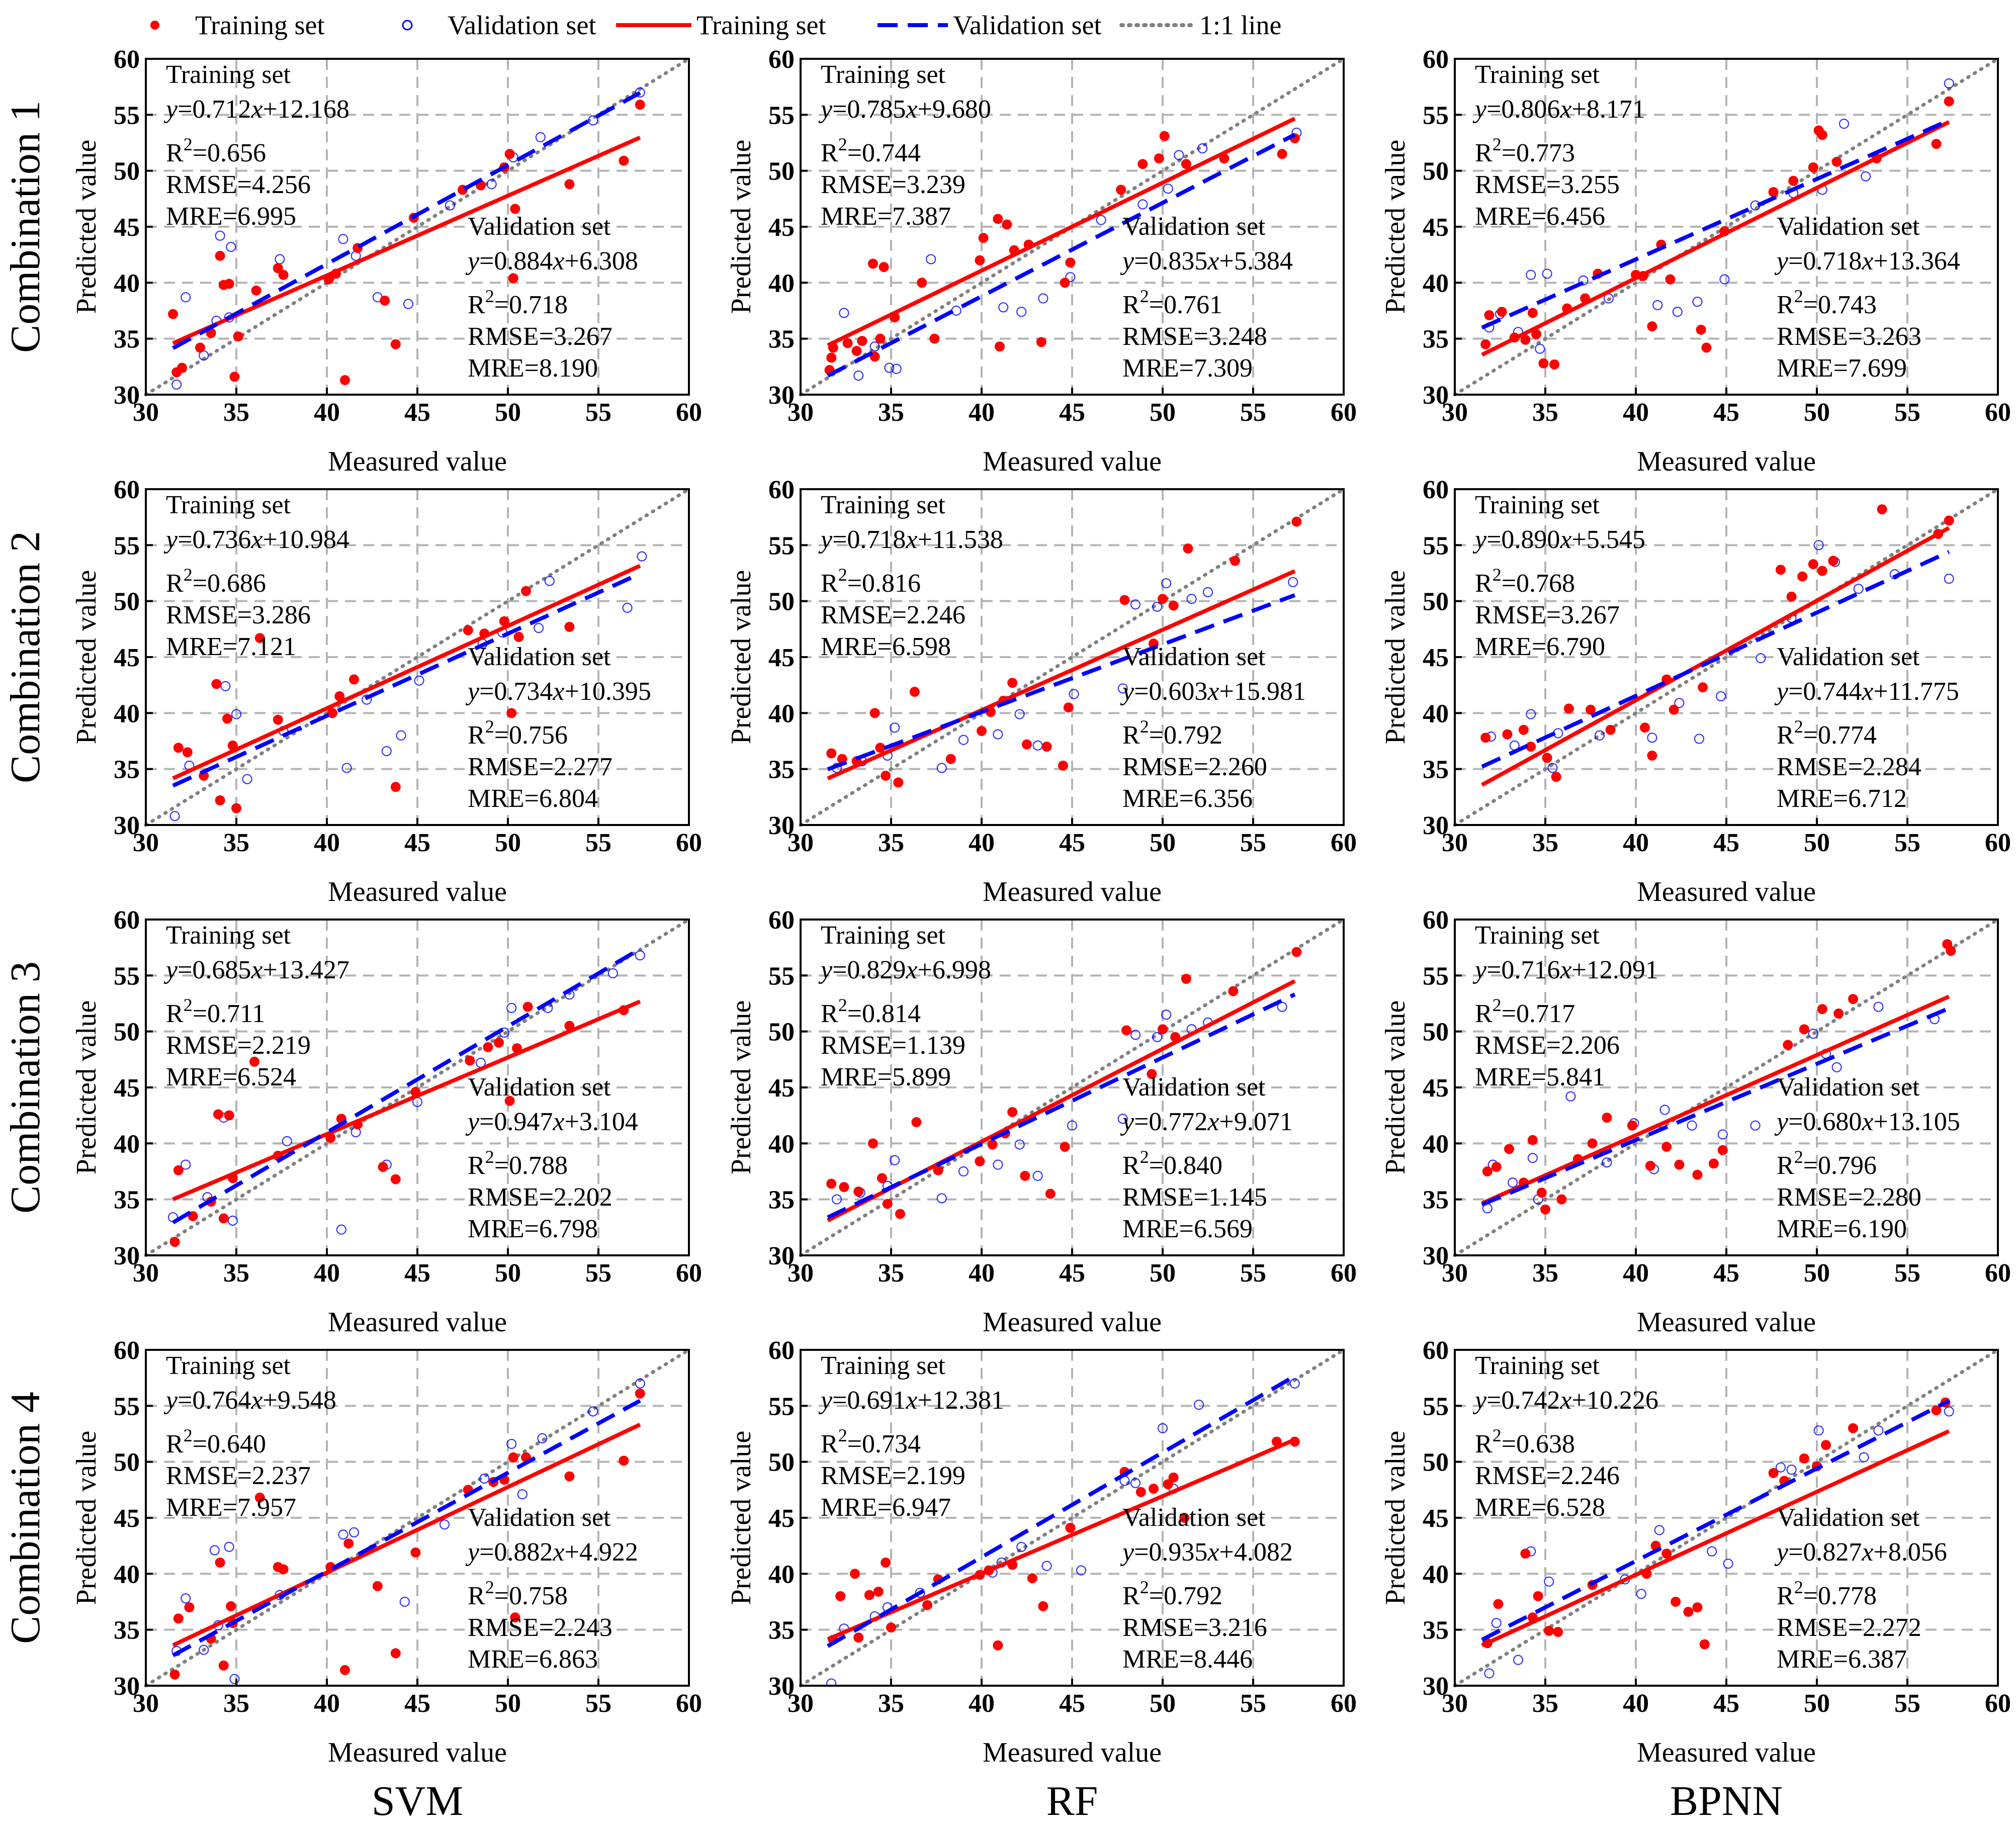  I want to click on training-equation: y=0.718x+11.538, so click(910, 539).